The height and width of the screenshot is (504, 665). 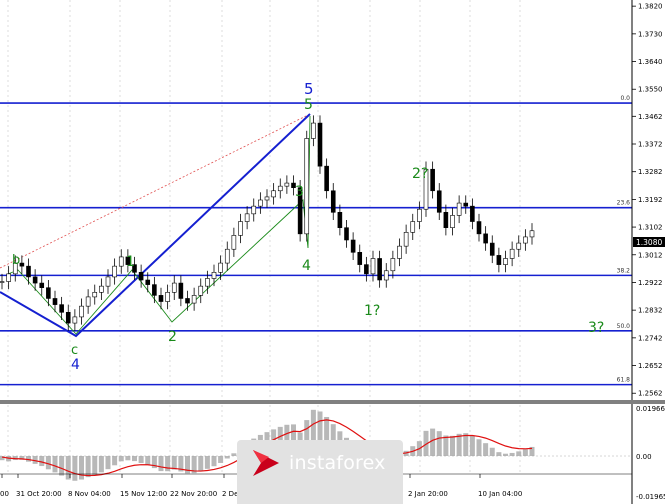 What do you see at coordinates (172, 337) in the screenshot?
I see `wave-label-2: 2` at bounding box center [172, 337].